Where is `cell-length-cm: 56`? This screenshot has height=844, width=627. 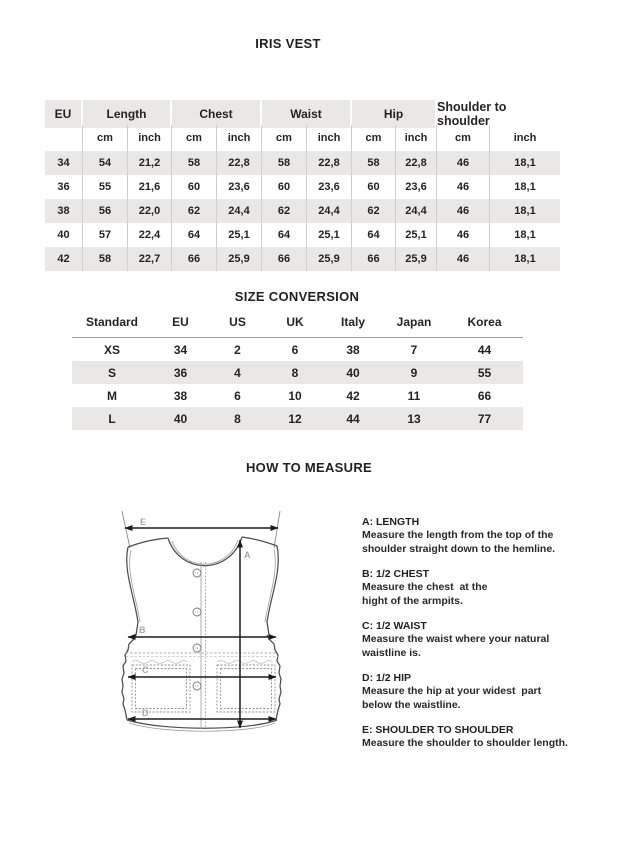
cell-length-cm: 56 is located at coordinates (105, 211).